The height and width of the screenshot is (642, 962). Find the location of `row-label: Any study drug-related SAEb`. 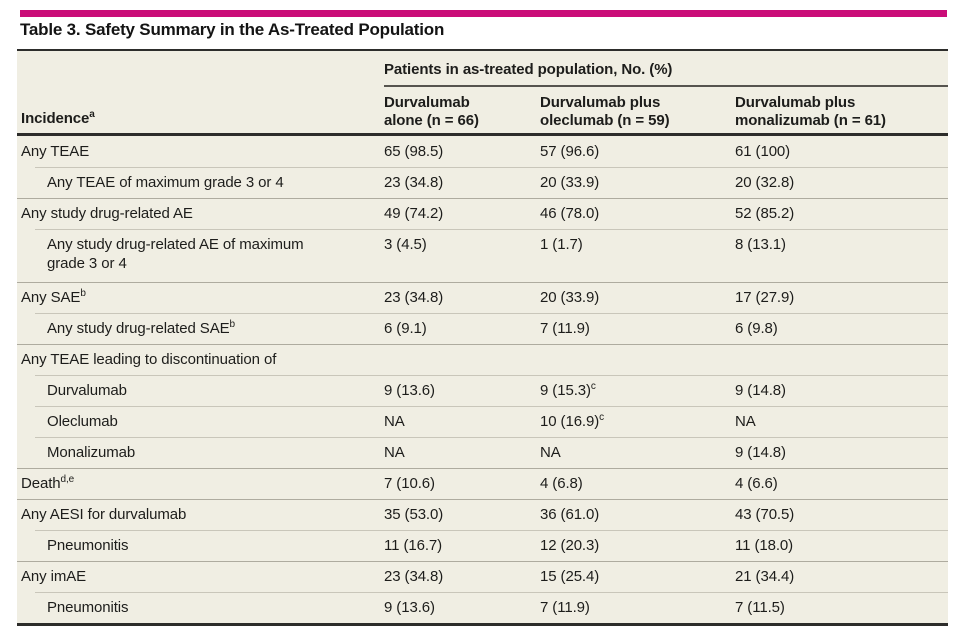

row-label: Any study drug-related SAEb is located at coordinates (141, 328).